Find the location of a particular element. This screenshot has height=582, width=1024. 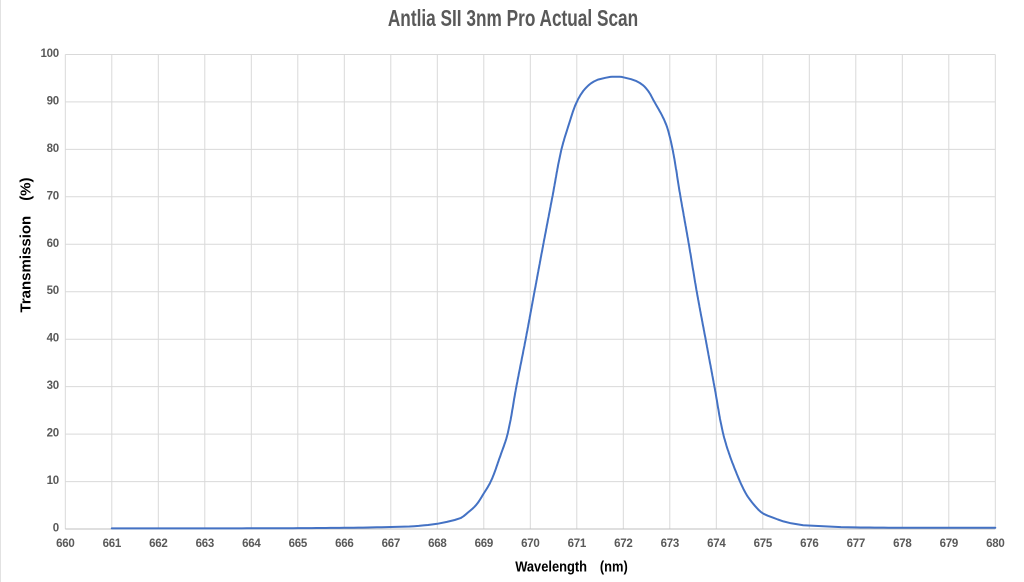

svg-text: 680 is located at coordinates (995, 544).